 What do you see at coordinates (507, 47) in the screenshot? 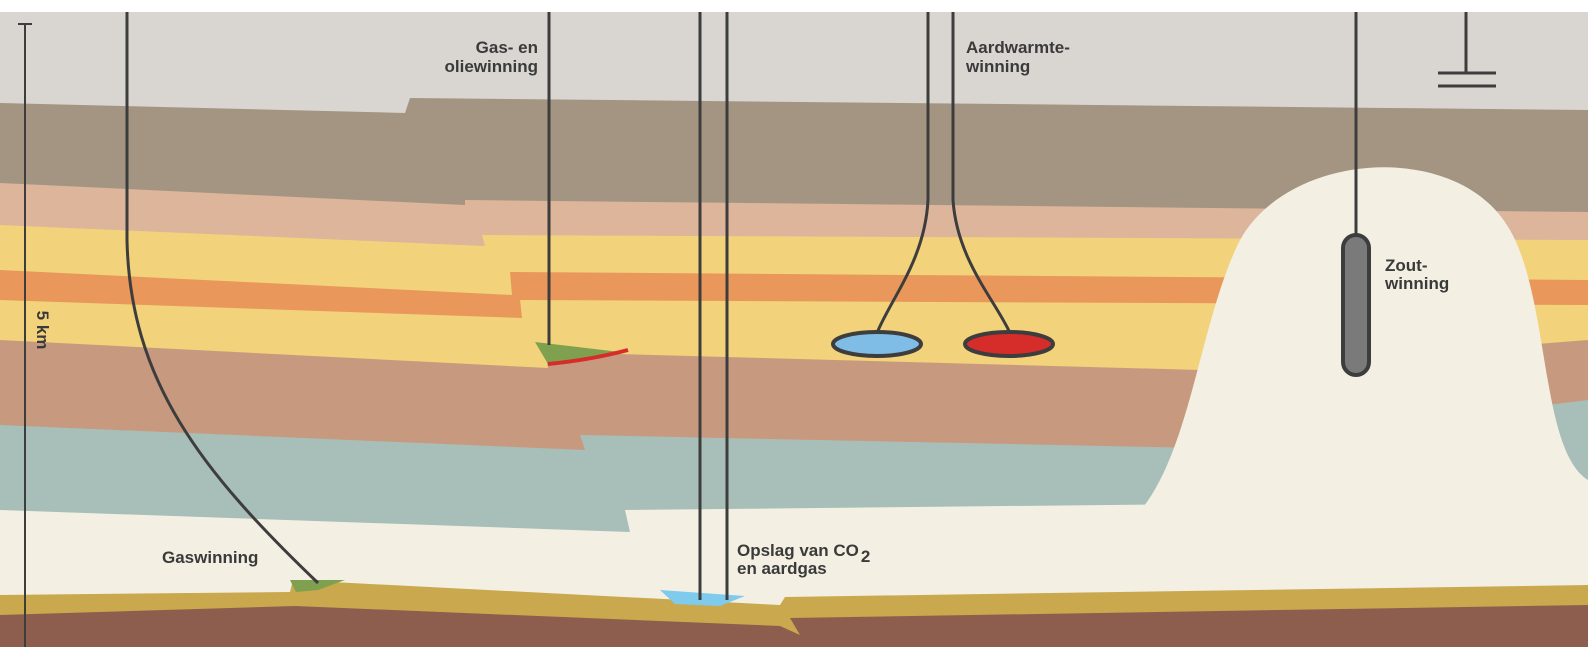
I see `label: Gas- en` at bounding box center [507, 47].